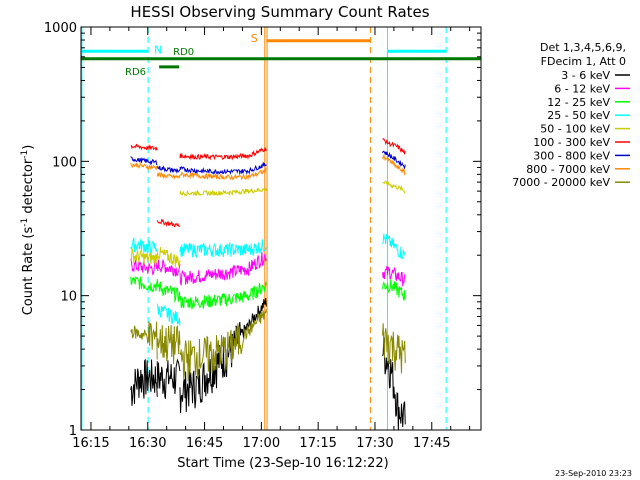 The width and height of the screenshot is (640, 480). Describe the element at coordinates (568, 169) in the screenshot. I see `legend-label: 800 - 7000 keV` at that location.